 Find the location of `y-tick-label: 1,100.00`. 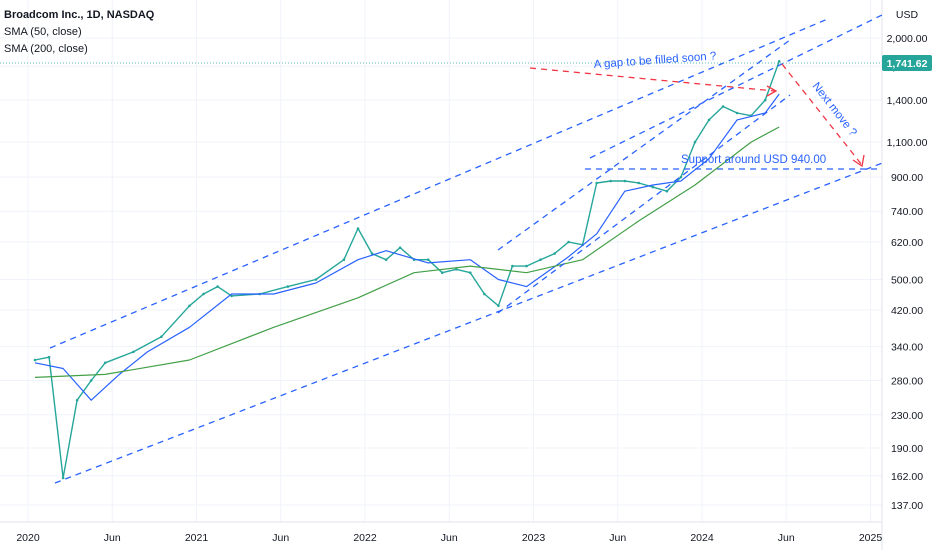

y-tick-label: 1,100.00 is located at coordinates (907, 143).